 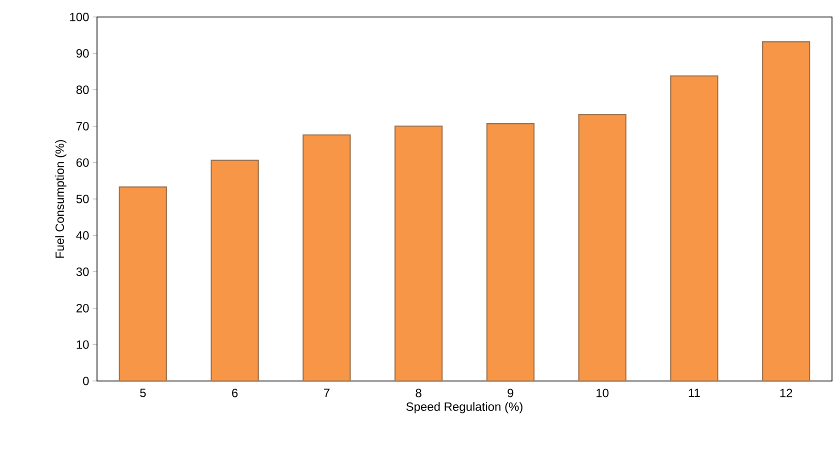 I want to click on y-tick-label: 100, so click(x=79, y=17).